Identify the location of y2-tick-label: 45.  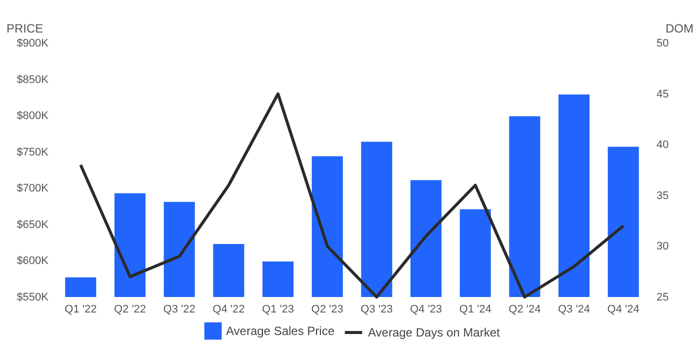
(662, 94).